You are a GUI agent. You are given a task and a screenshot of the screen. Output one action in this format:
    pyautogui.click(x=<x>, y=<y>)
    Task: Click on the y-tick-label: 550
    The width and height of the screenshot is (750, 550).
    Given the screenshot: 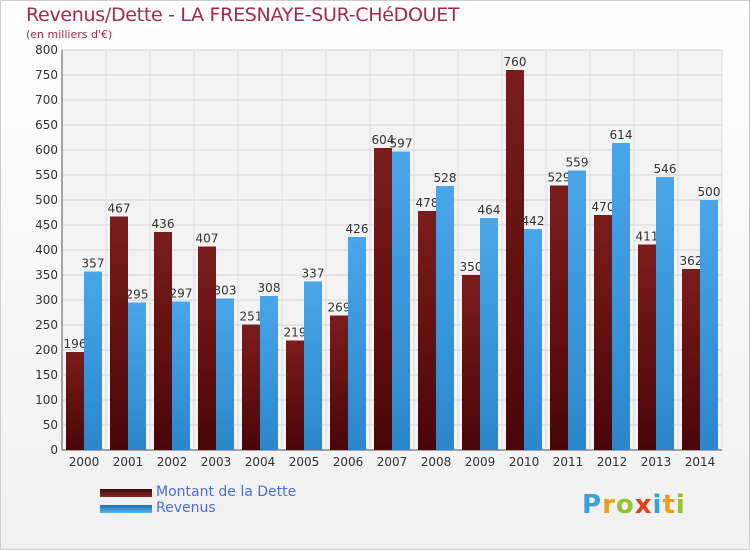 What is the action you would take?
    pyautogui.click(x=46, y=175)
    